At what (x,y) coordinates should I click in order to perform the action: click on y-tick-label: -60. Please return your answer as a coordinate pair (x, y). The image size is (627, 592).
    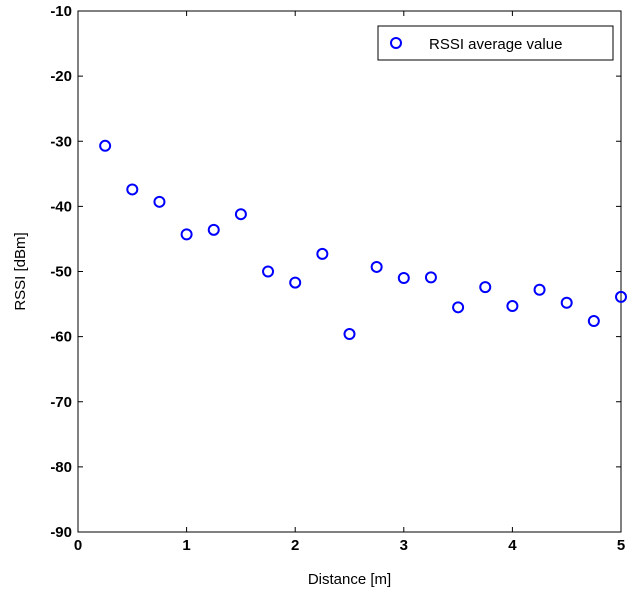
    Looking at the image, I should click on (61, 337).